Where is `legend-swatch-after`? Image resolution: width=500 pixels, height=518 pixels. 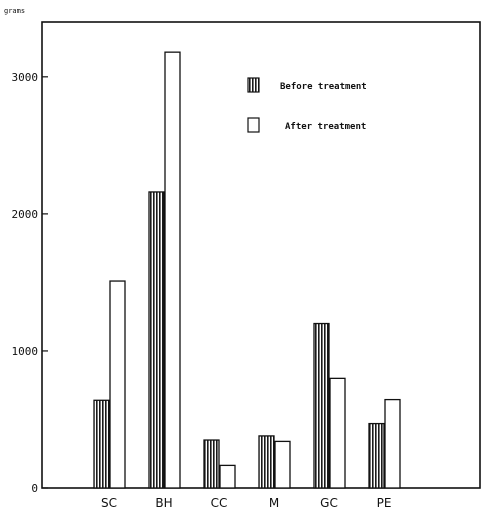 legend-swatch-after is located at coordinates (253, 125).